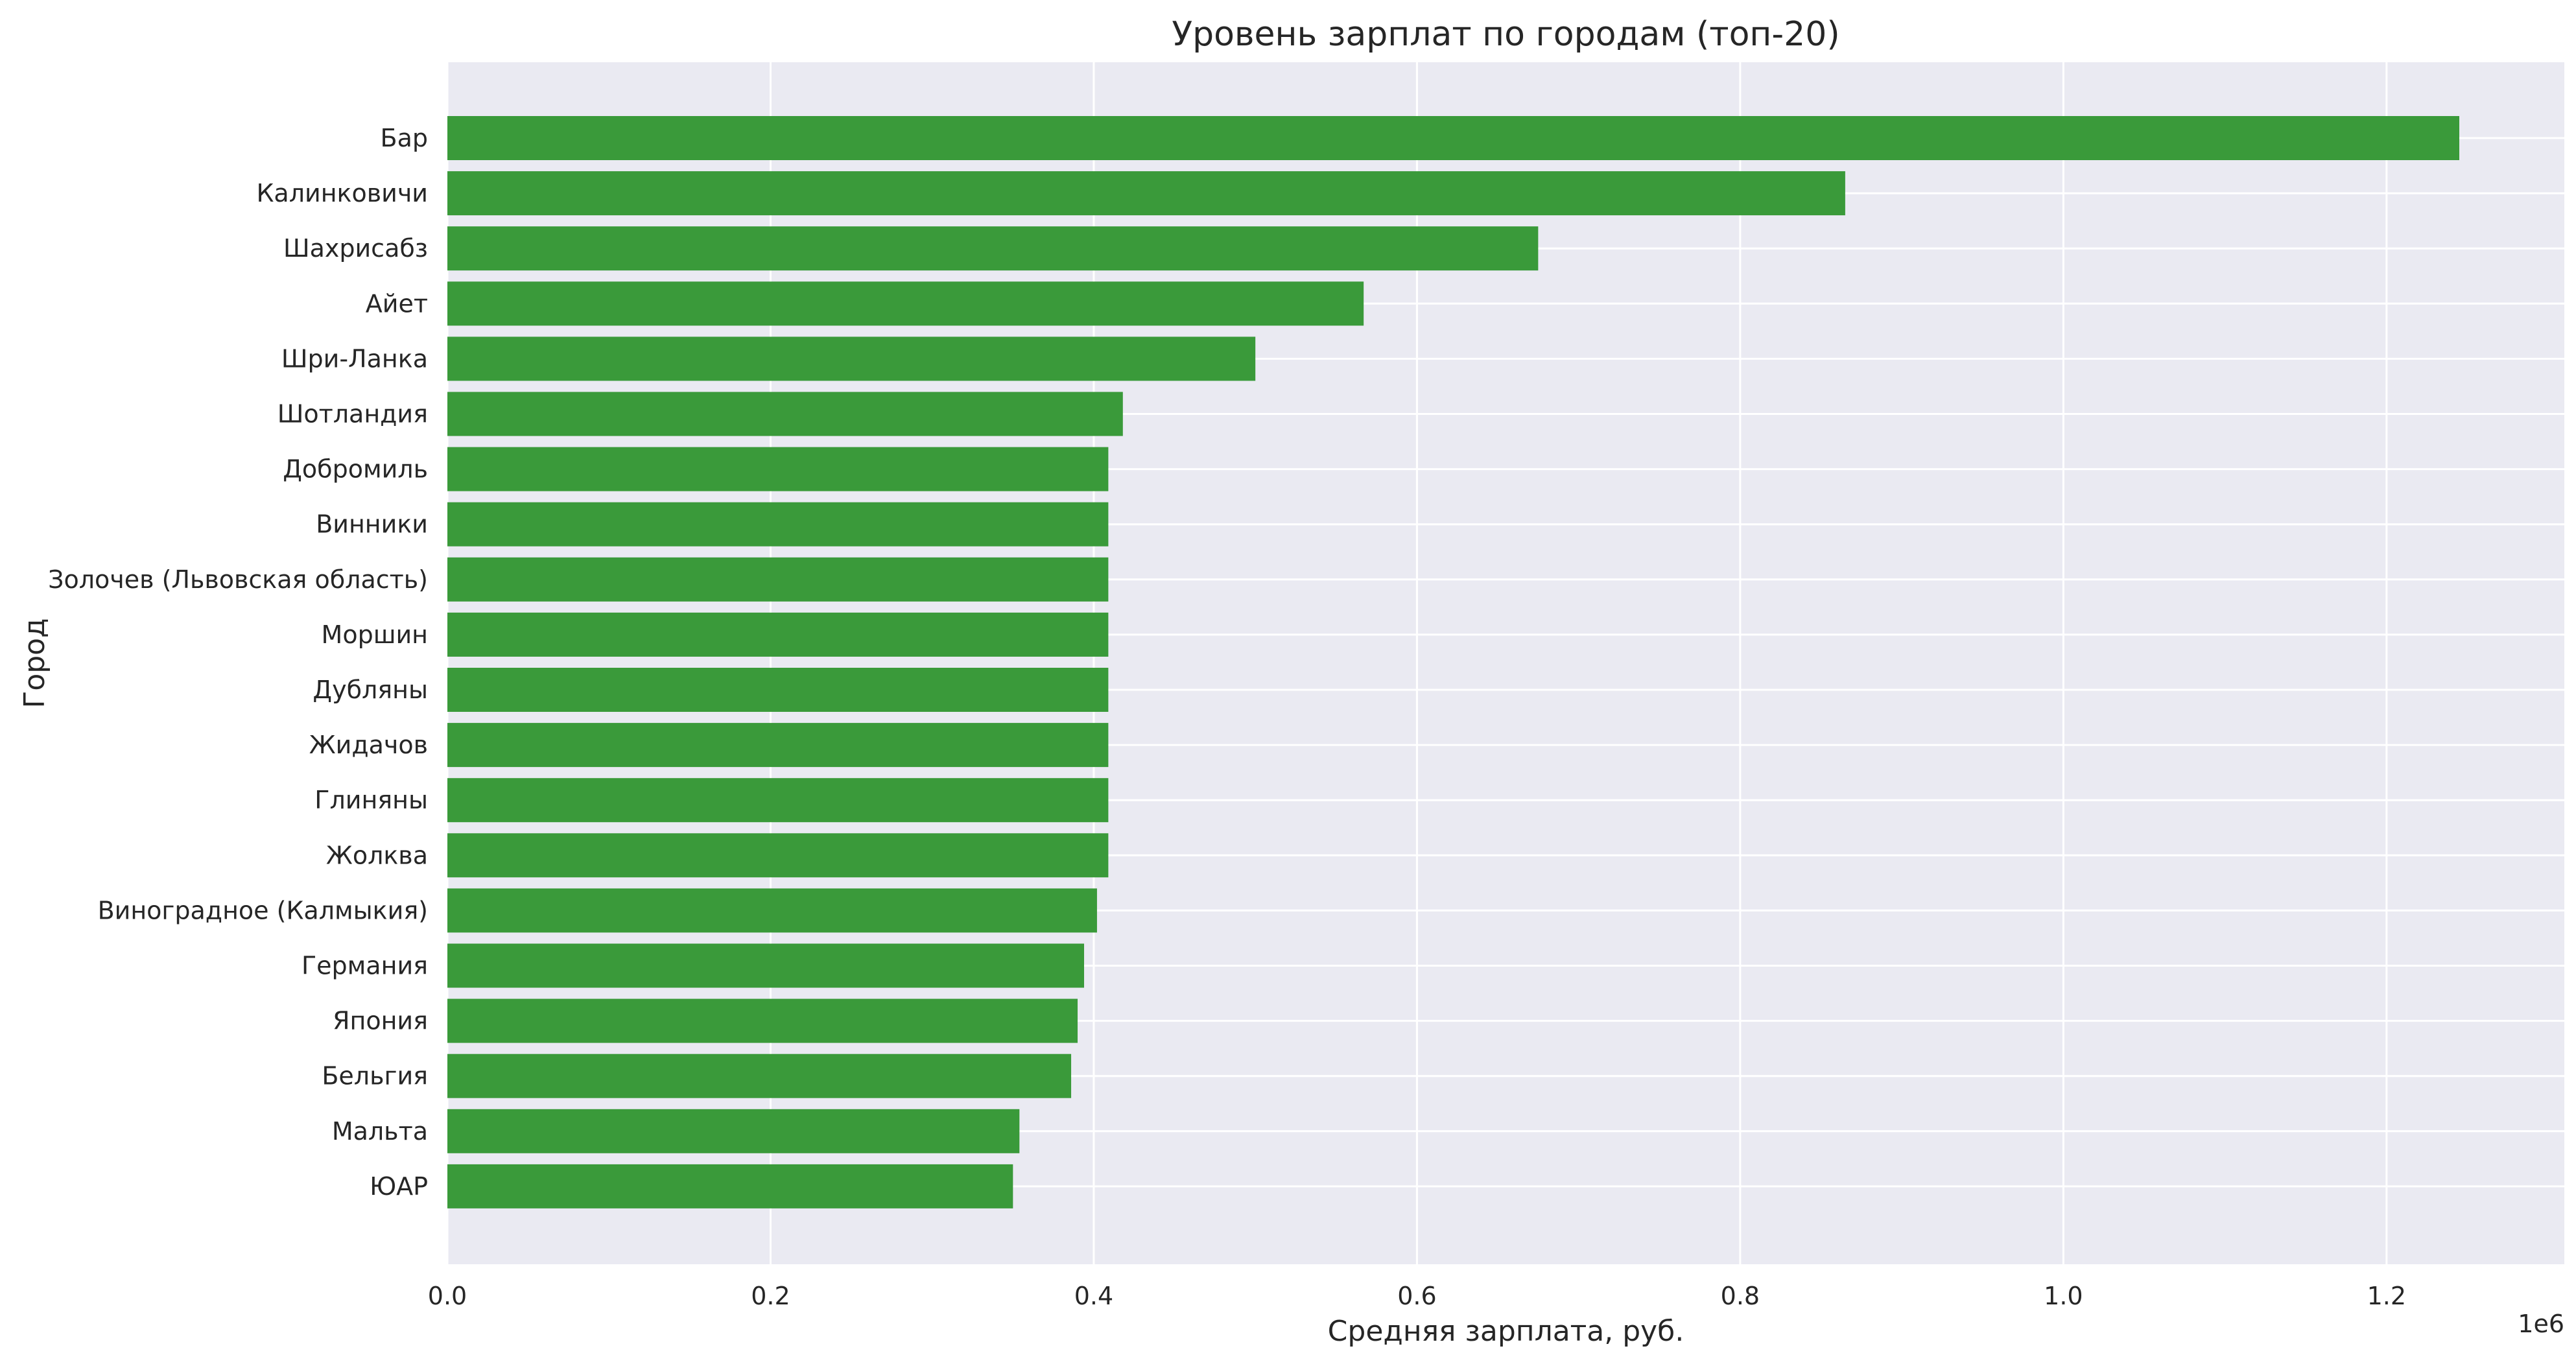 Image resolution: width=2576 pixels, height=1366 pixels. What do you see at coordinates (377, 855) in the screenshot?
I see `y-tick-label: Жолква` at bounding box center [377, 855].